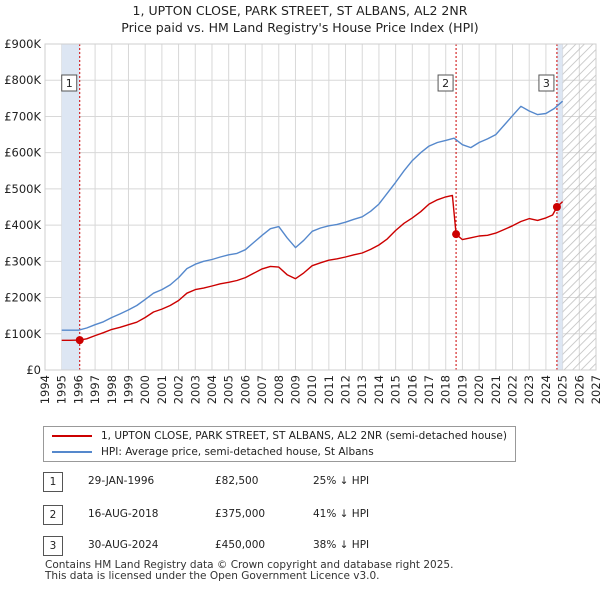 The width and height of the screenshot is (600, 590). I want to click on x-tick-label: 2023, so click(529, 389).